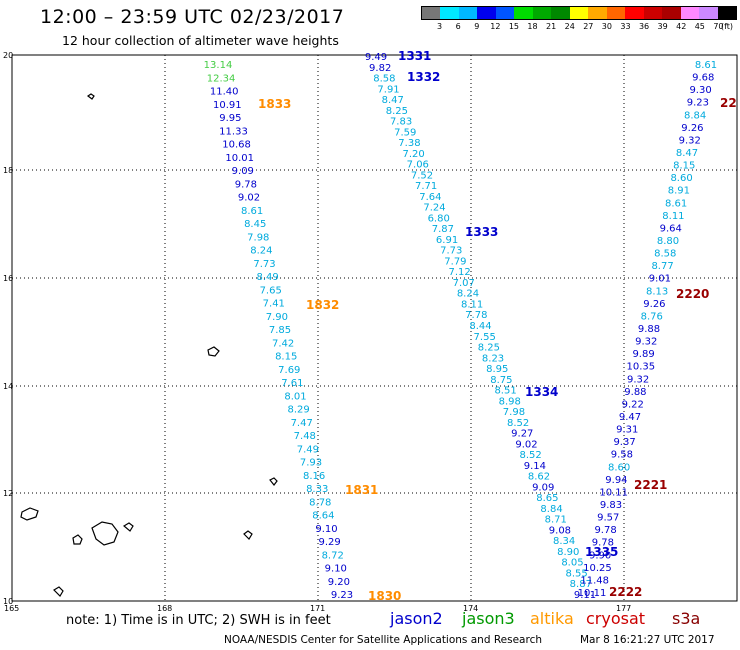 The width and height of the screenshot is (740, 650). What do you see at coordinates (283, 343) in the screenshot?
I see `swh-value: 7.42` at bounding box center [283, 343].